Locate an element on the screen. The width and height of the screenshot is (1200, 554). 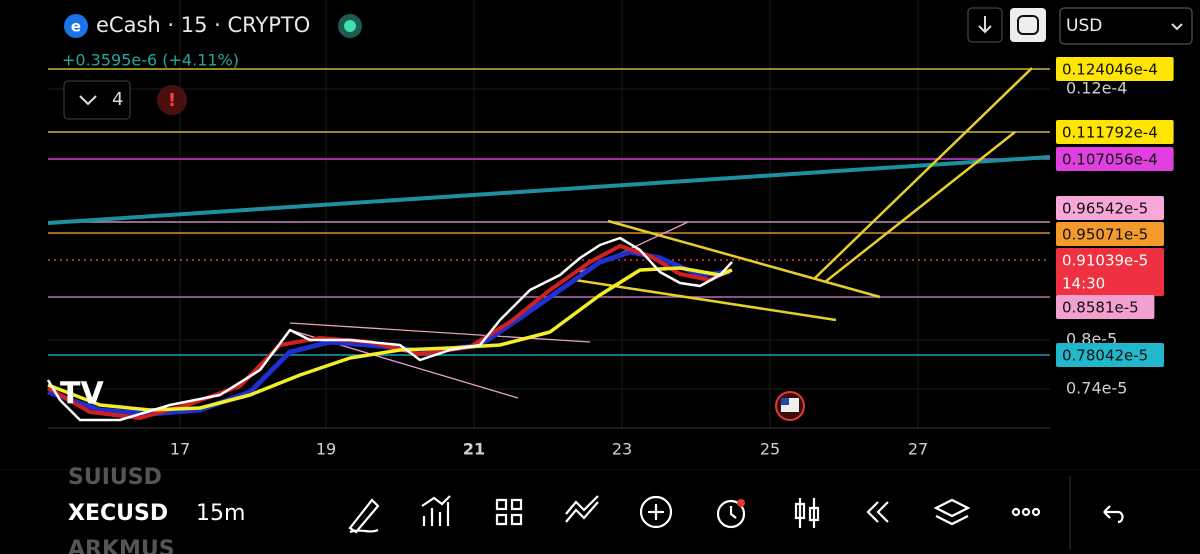
watchlist-prev: SUIUSD is located at coordinates (115, 477).